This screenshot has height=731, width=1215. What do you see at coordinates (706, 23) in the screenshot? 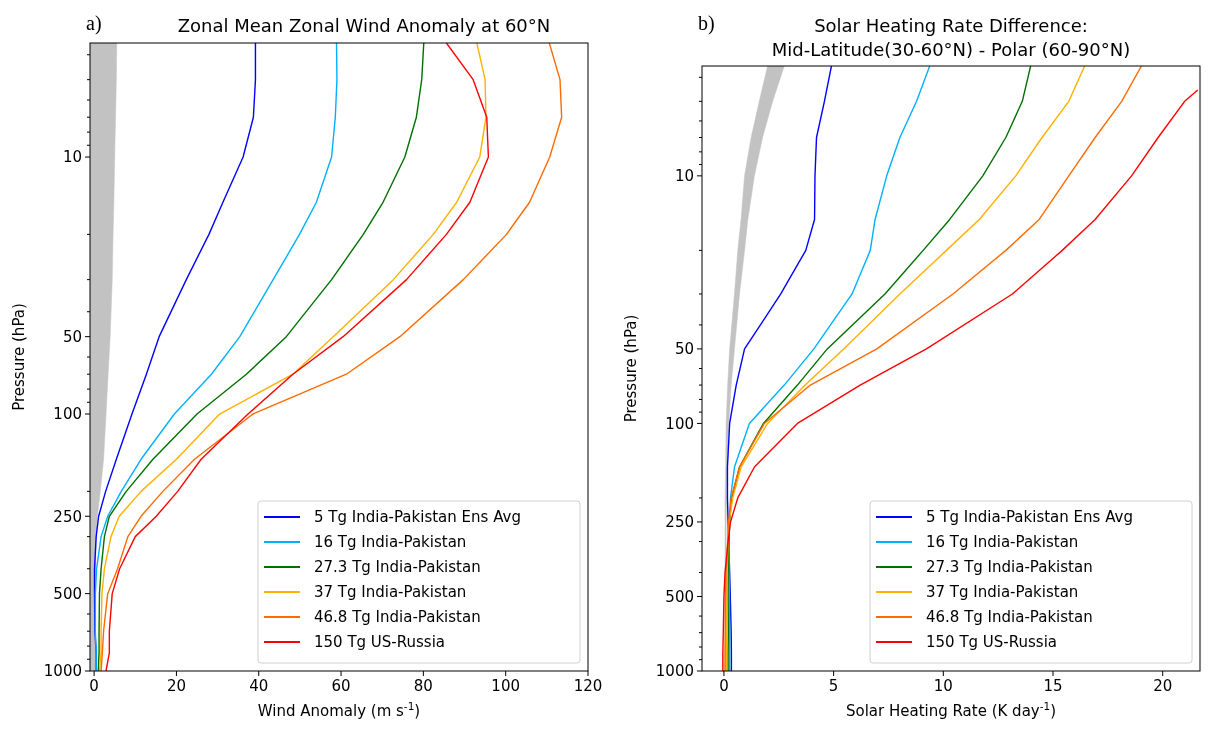
I see `text: b)` at bounding box center [706, 23].